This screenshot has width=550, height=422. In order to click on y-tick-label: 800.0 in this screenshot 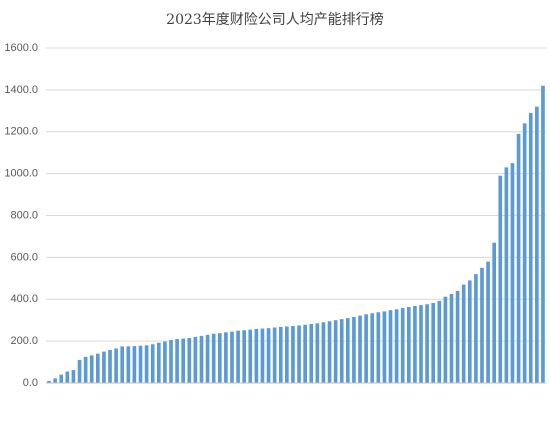, I will do `click(24, 215)`.